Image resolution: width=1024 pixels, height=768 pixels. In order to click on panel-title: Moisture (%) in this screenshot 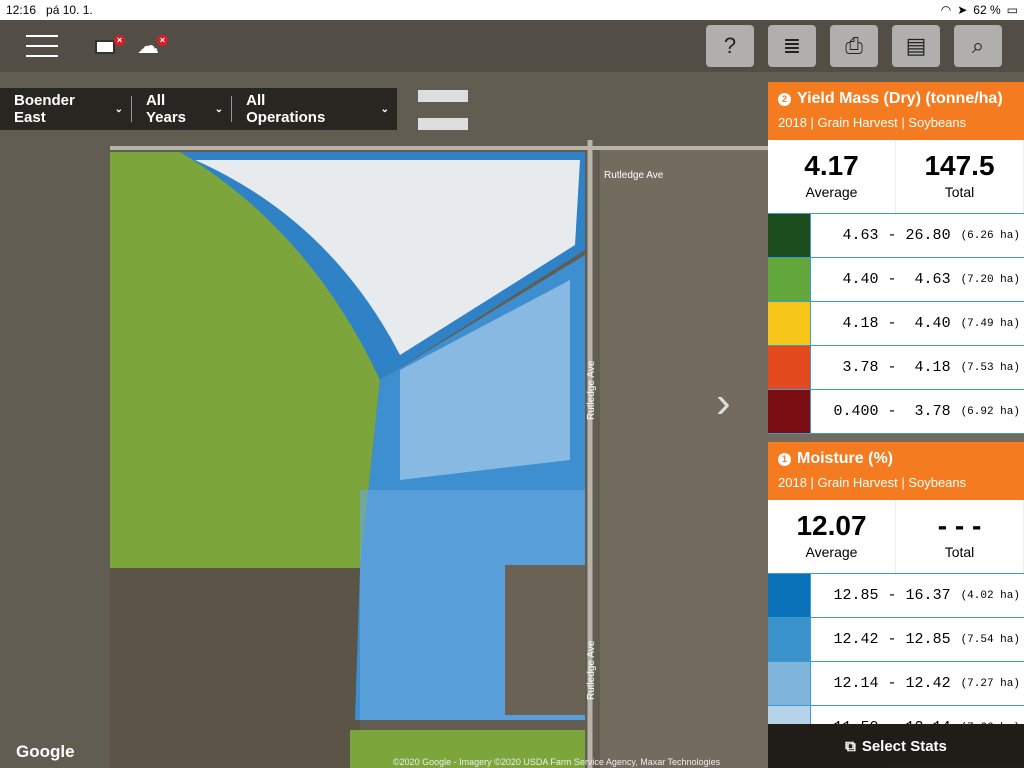, I will do `click(845, 458)`.